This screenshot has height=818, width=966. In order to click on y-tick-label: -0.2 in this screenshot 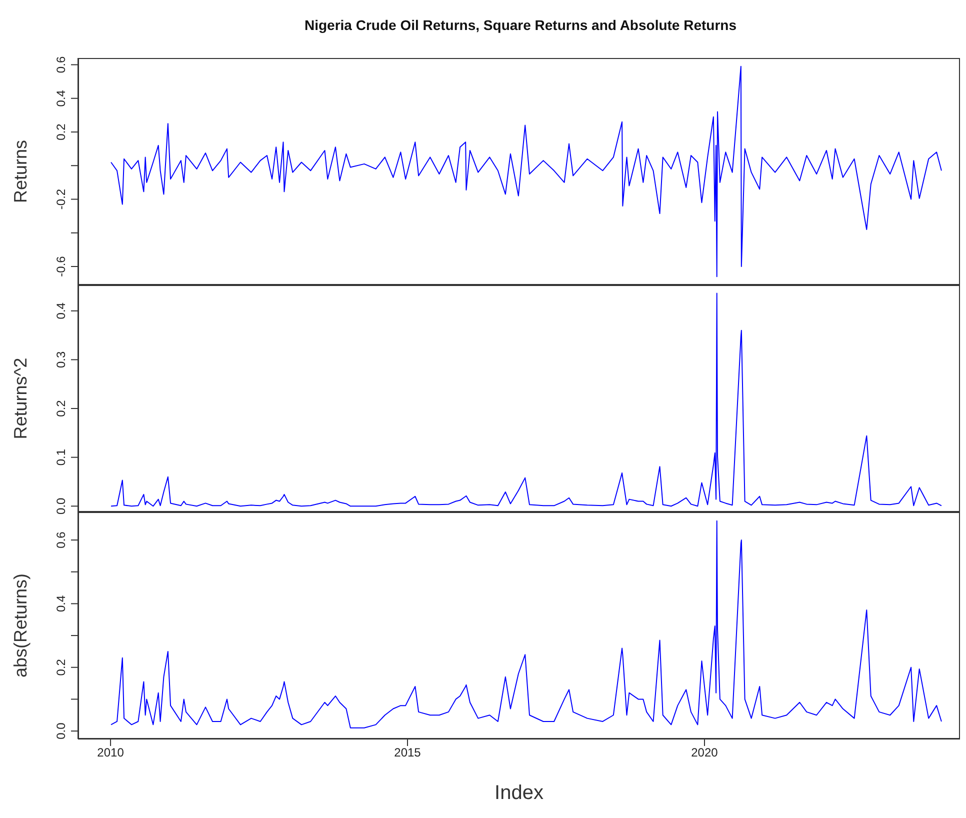, I will do `click(61, 199)`.